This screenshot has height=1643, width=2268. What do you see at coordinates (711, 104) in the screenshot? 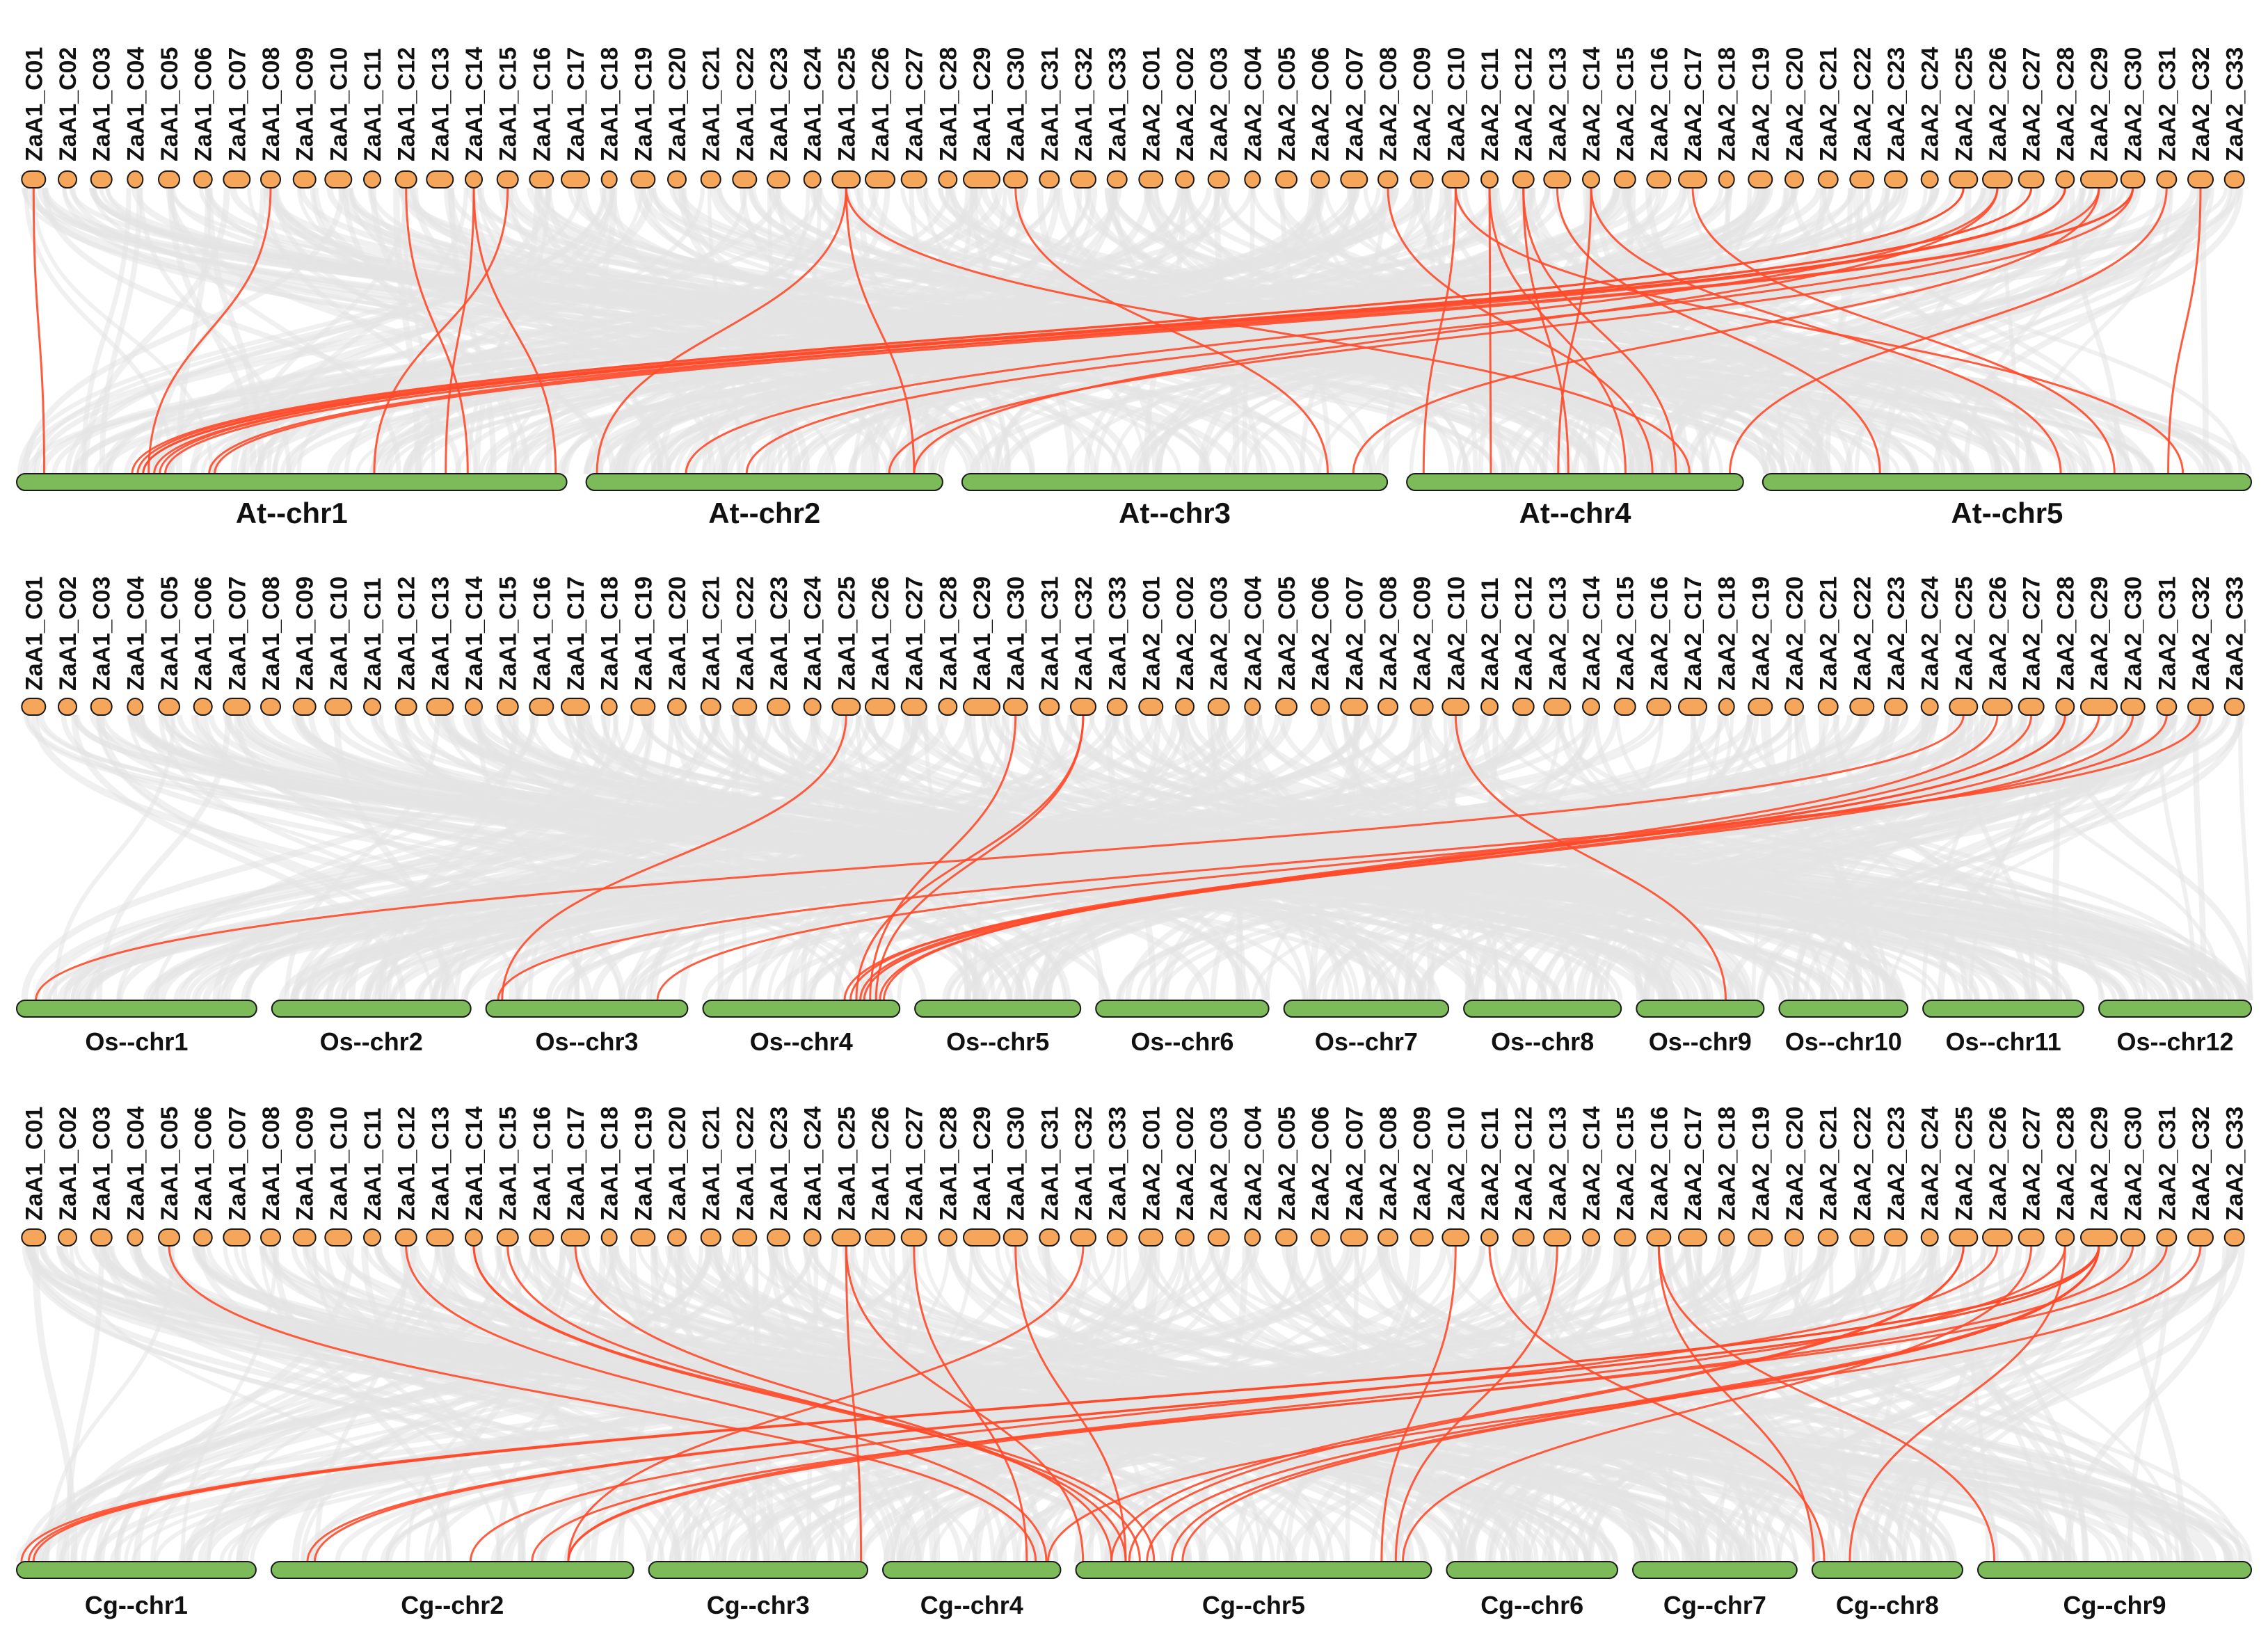
I see `chromosome-label: ZaA1_C21` at bounding box center [711, 104].